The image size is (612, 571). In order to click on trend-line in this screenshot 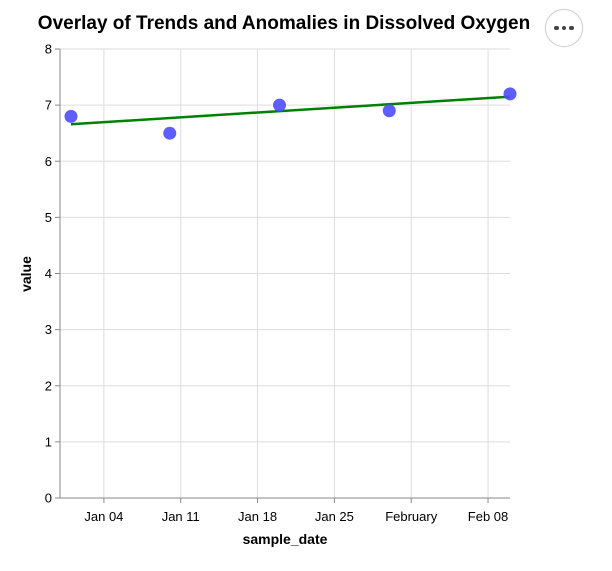, I will do `click(290, 110)`.